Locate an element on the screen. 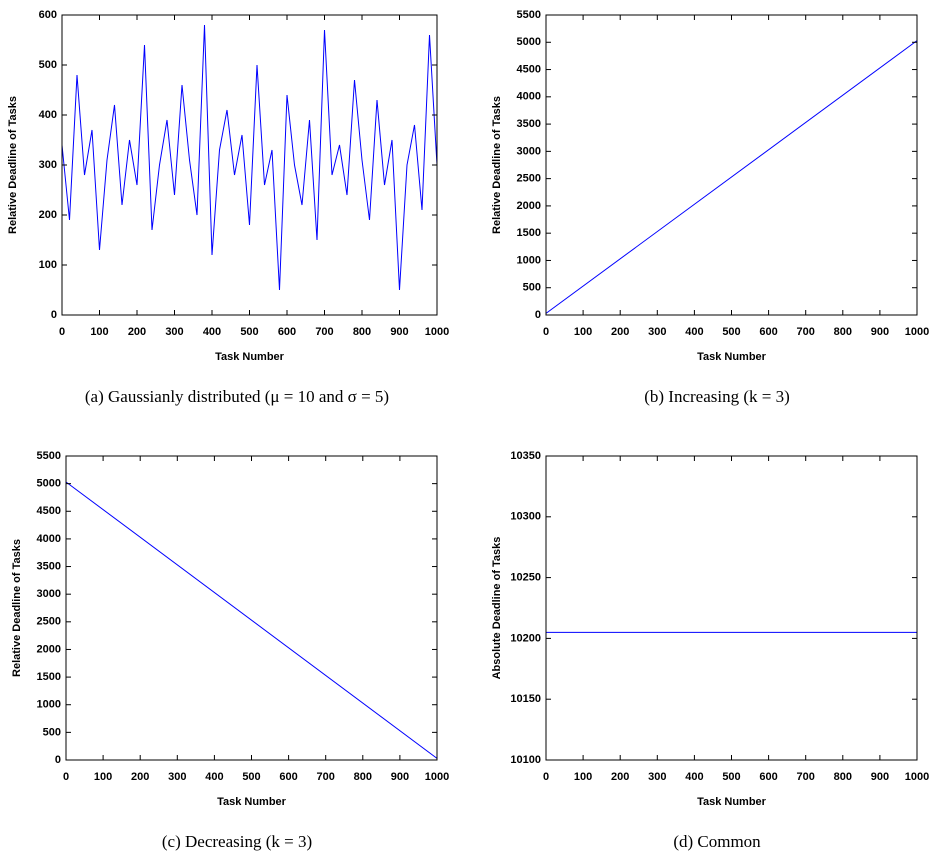 Image resolution: width=935 pixels, height=859 pixels. caption: (d) Common is located at coordinates (717, 841).